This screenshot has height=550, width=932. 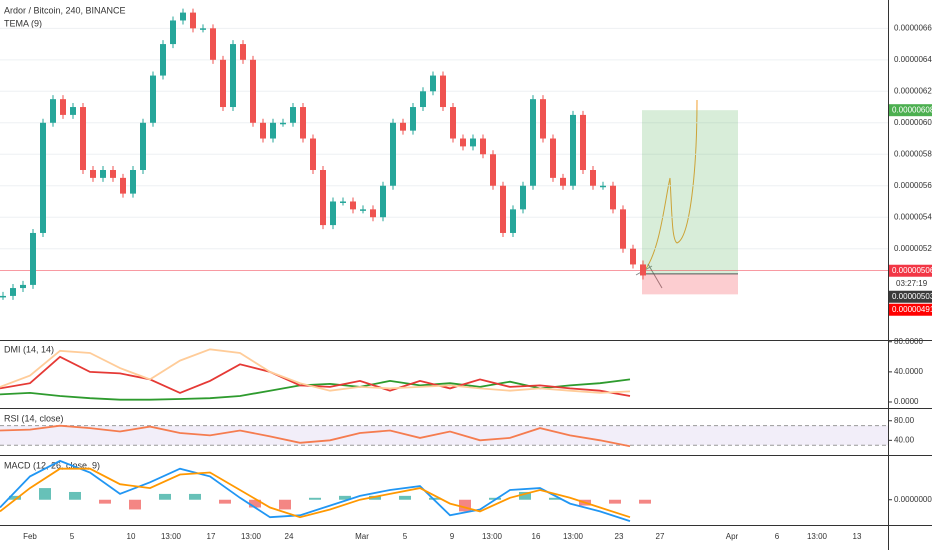 I want to click on price-badge: 0.00000506, so click(x=910, y=270).